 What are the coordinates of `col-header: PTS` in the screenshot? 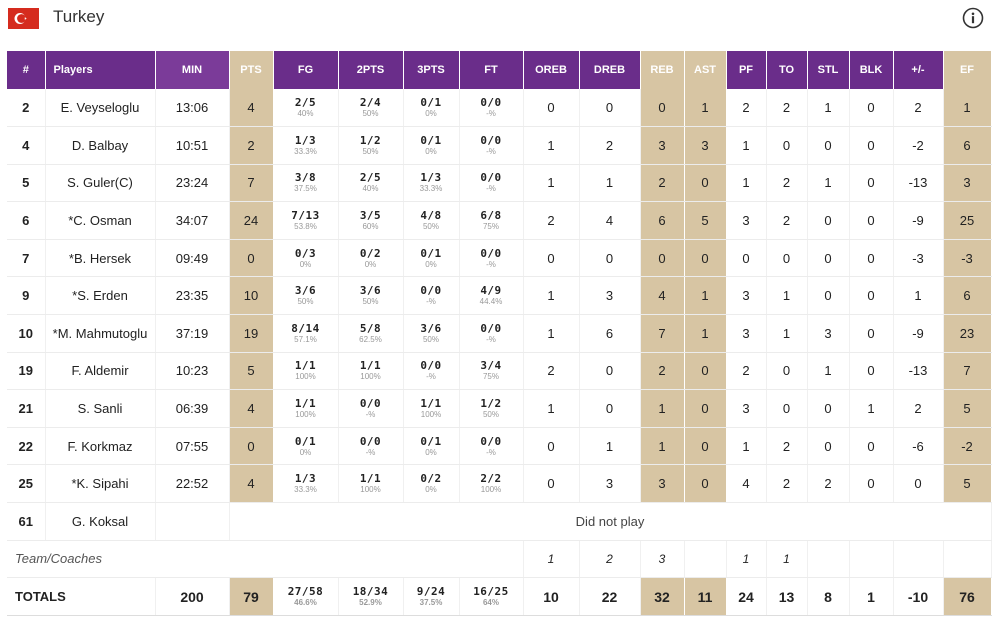 It's located at (251, 70).